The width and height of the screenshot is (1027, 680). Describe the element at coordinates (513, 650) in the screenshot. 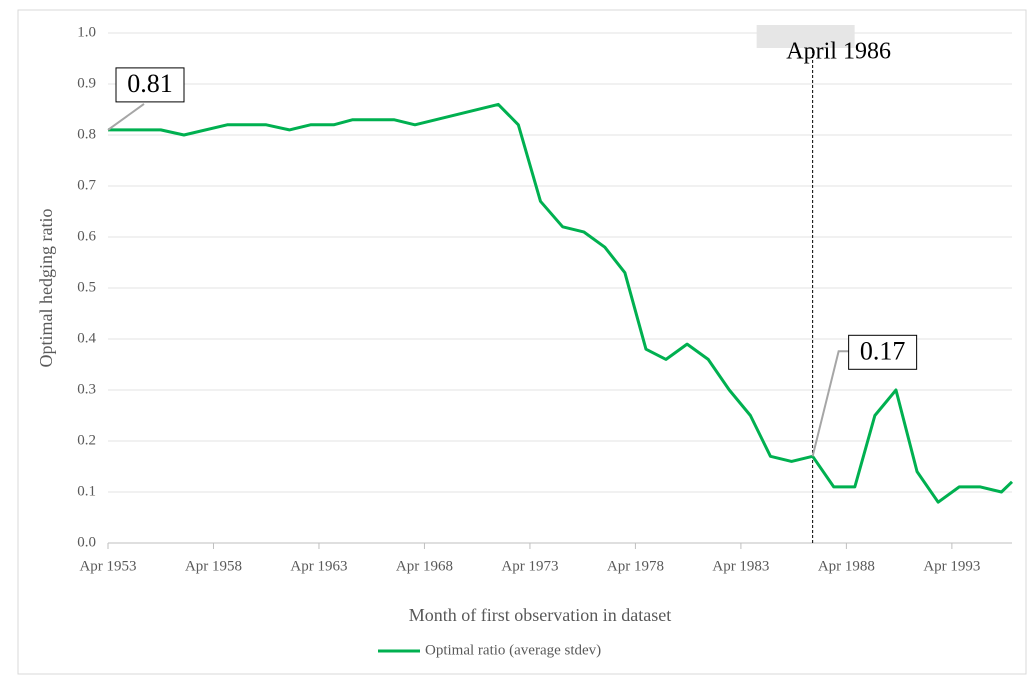

I see `legend-label: Optimal ratio (average stdev)` at that location.